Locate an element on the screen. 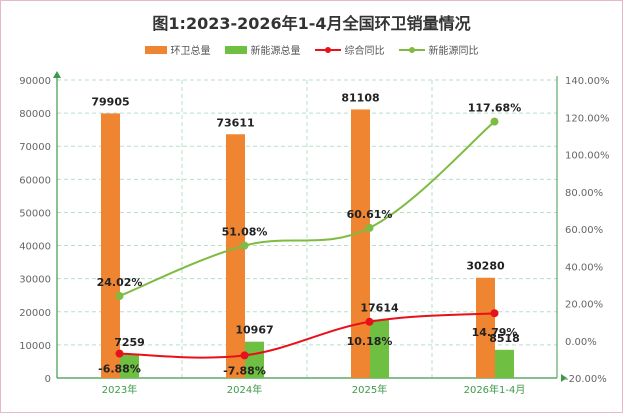  y-tick-left: 20000 is located at coordinates (35, 313).